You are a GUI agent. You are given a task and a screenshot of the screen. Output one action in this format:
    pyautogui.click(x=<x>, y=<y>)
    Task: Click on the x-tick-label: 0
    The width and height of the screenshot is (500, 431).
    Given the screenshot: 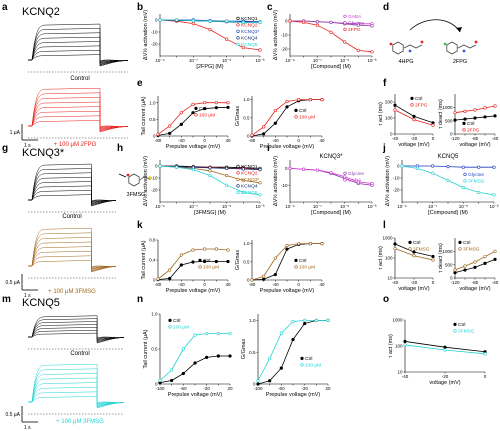 What is the action you would take?
    pyautogui.click(x=485, y=376)
    